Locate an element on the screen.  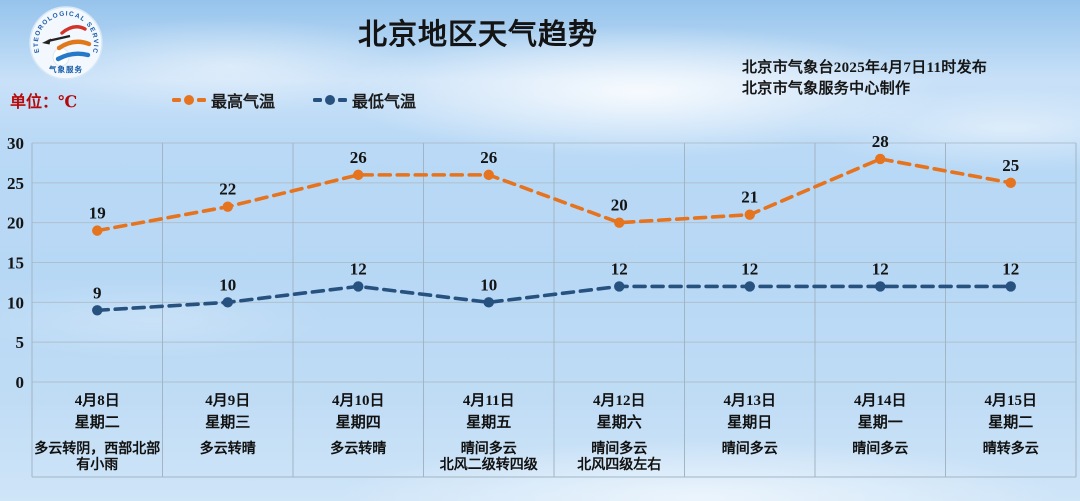
legend-item-high-temp: 最高气温 is located at coordinates (223, 100).